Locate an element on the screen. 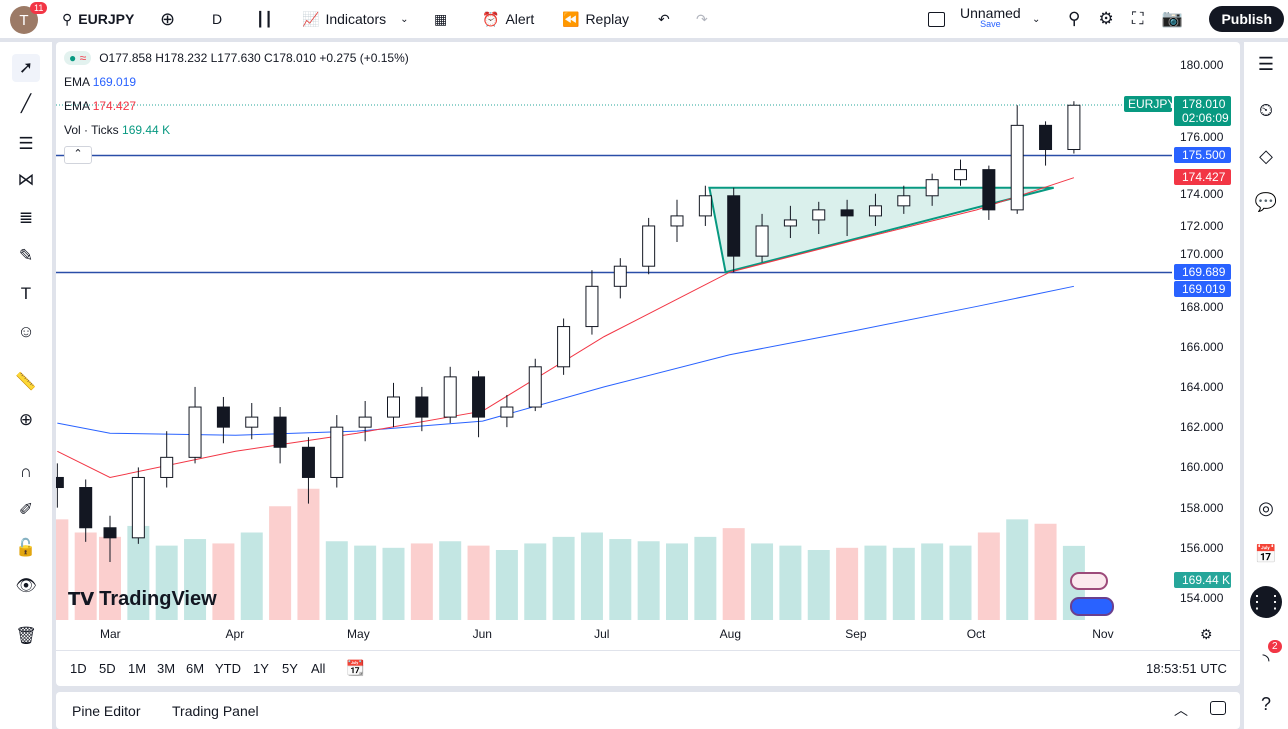  legend-ema-200: EMA 169.019 is located at coordinates (100, 82).